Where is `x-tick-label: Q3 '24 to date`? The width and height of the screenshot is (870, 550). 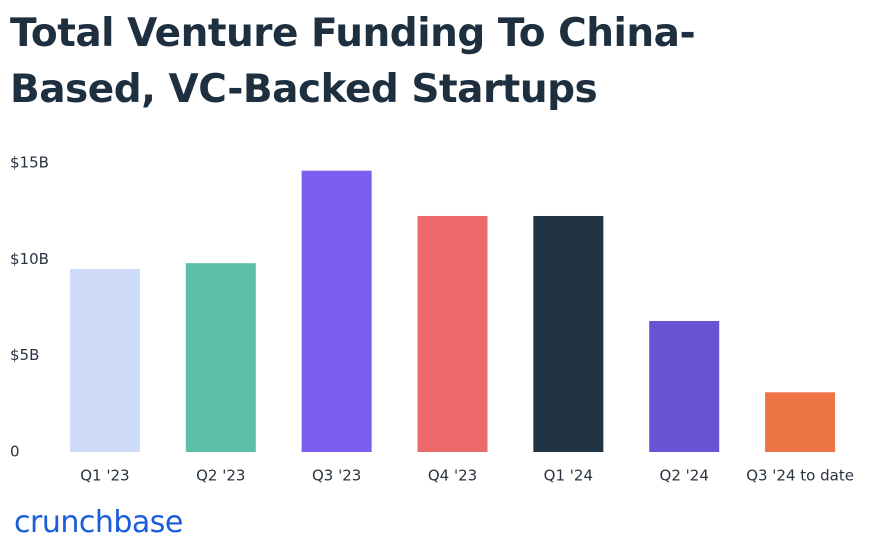
x-tick-label: Q3 '24 to date is located at coordinates (800, 476).